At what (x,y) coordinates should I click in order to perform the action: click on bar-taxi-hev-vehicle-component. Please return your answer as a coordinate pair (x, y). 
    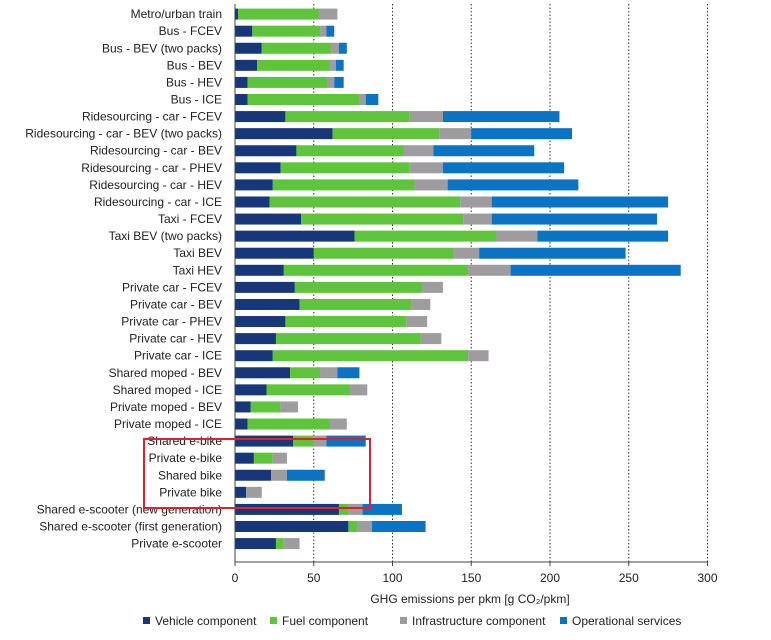
    Looking at the image, I should click on (259, 270).